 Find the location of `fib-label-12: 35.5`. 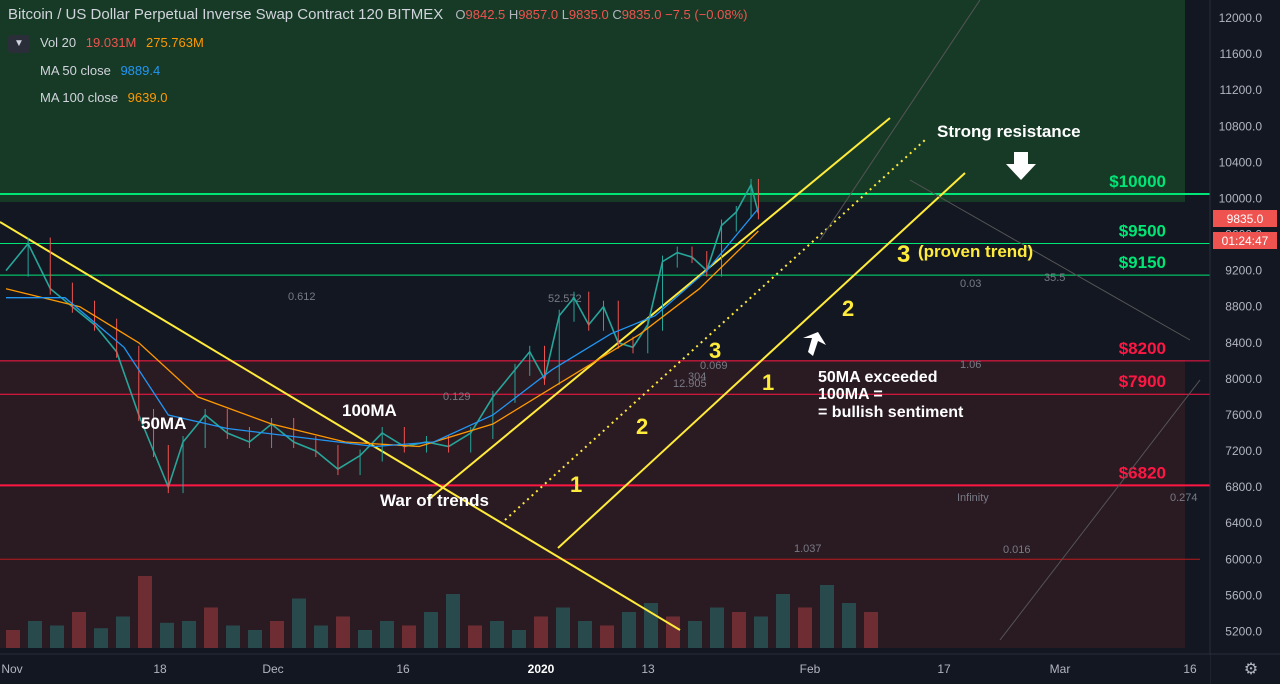

fib-label-12: 35.5 is located at coordinates (1054, 278).